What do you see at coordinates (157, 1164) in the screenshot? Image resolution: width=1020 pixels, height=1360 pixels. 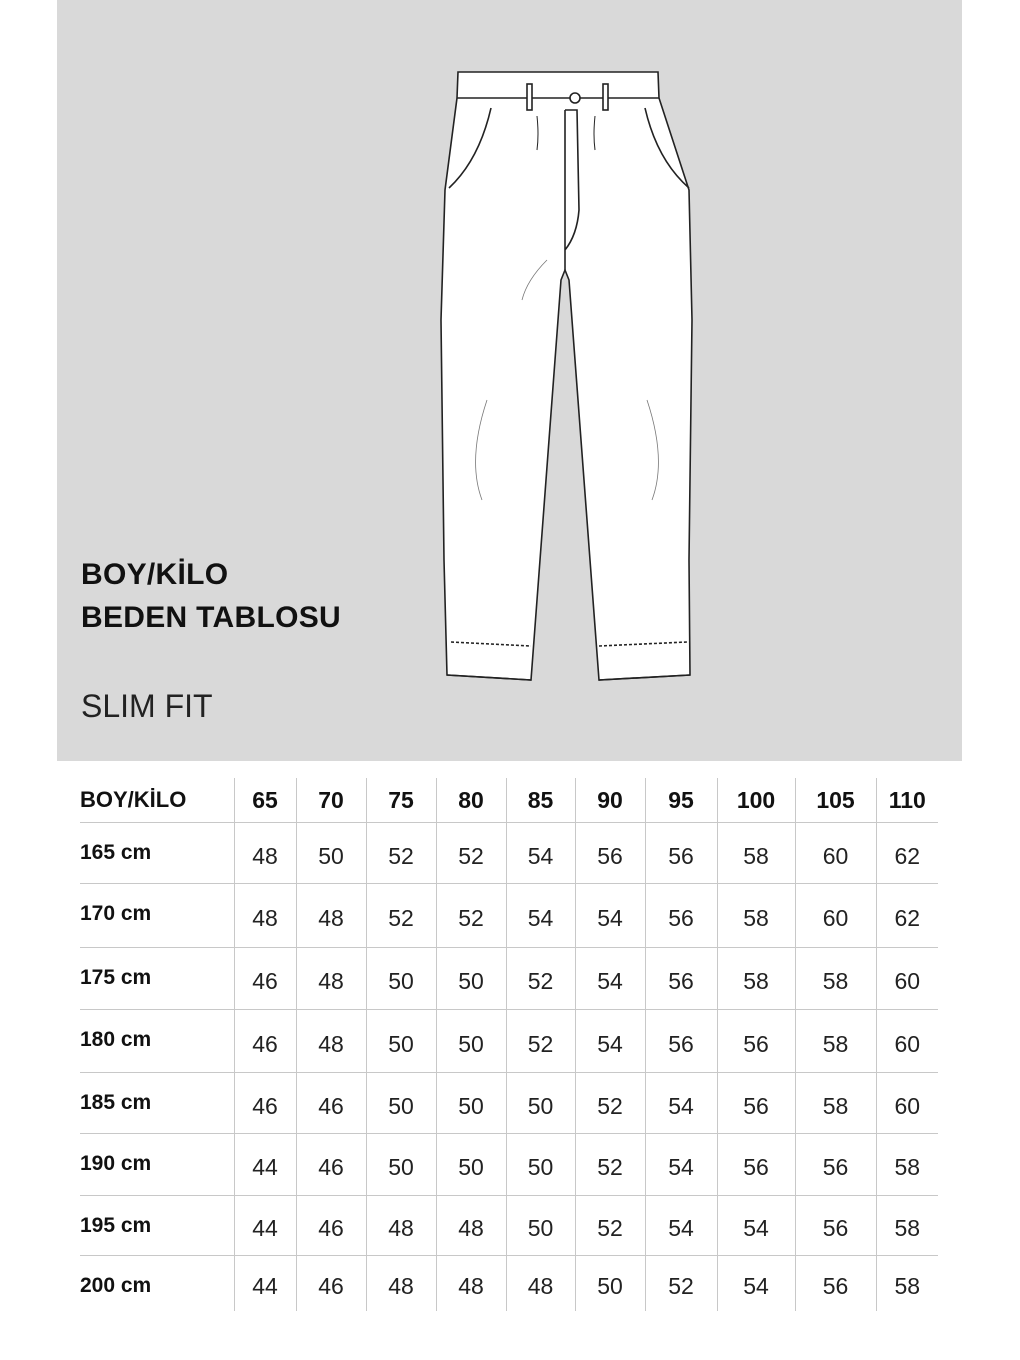 I see `height-label: 190 cm` at bounding box center [157, 1164].